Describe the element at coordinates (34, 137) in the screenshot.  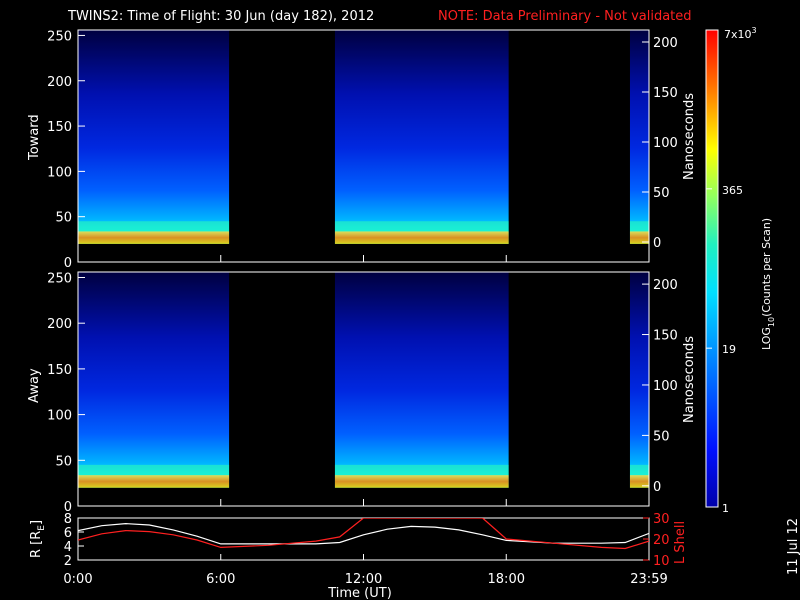
I see `y-axis-label: Toward` at that location.